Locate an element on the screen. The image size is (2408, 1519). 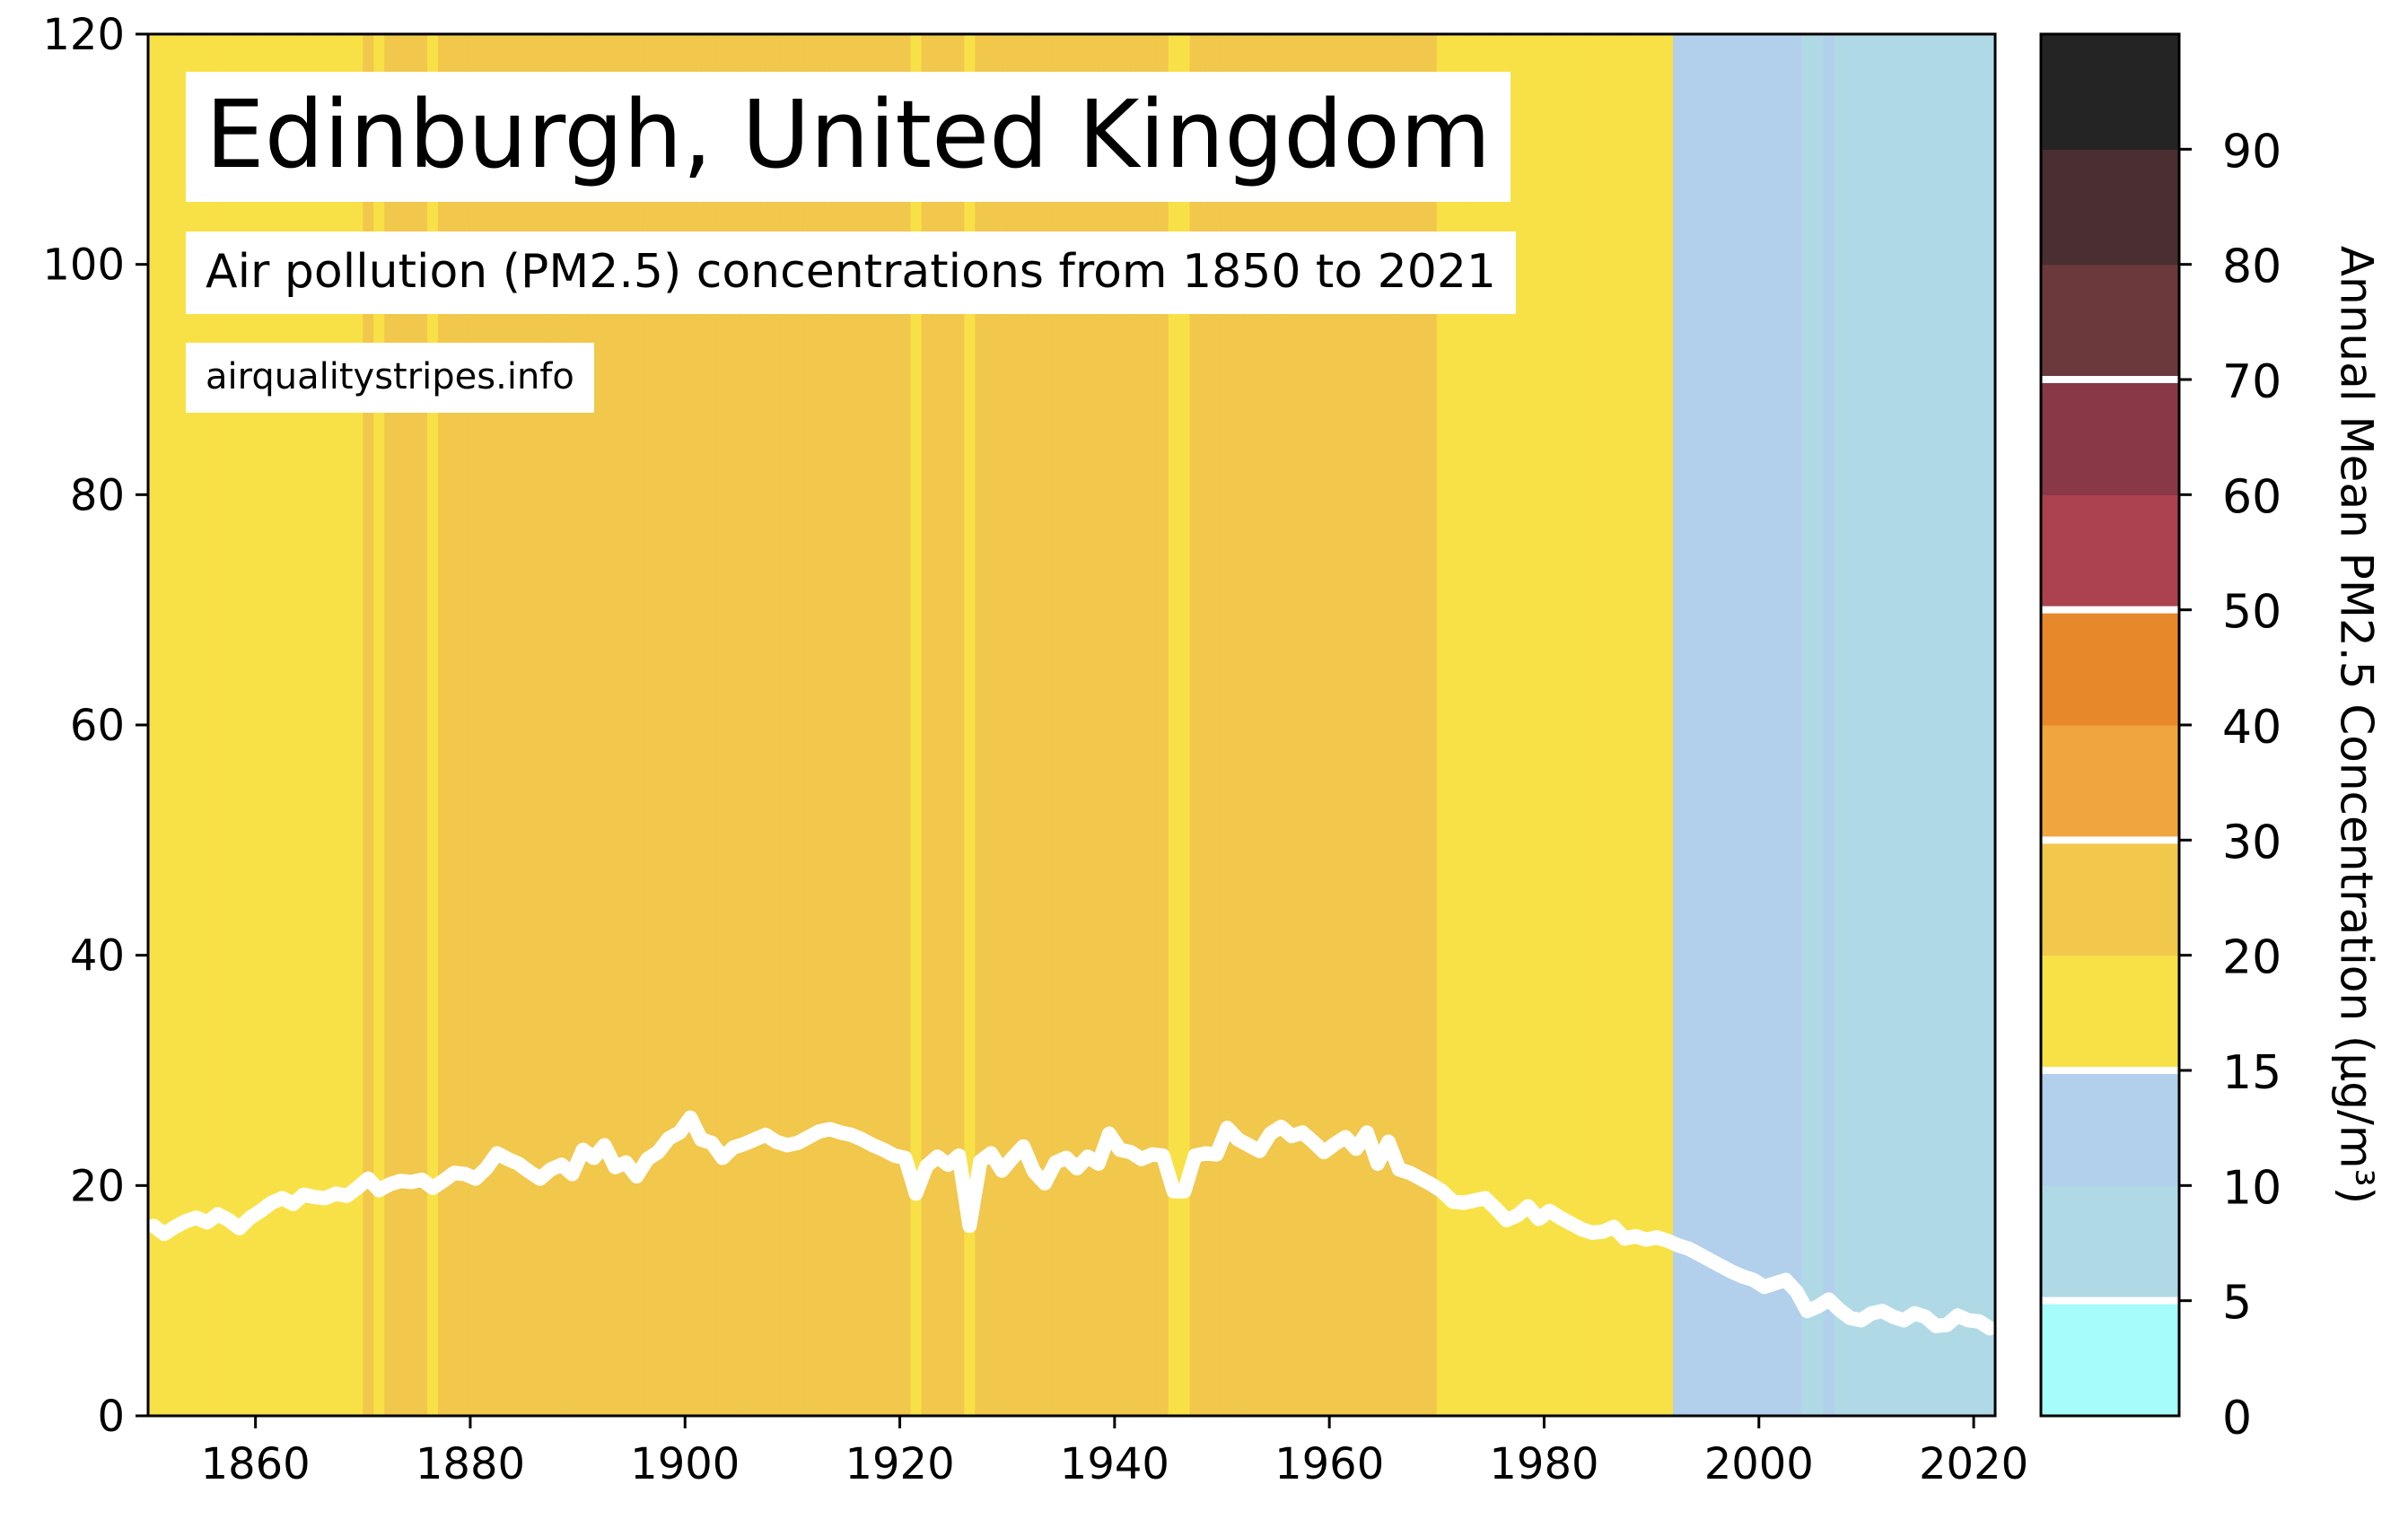
x-tick-label: 2000 is located at coordinates (1759, 1464).